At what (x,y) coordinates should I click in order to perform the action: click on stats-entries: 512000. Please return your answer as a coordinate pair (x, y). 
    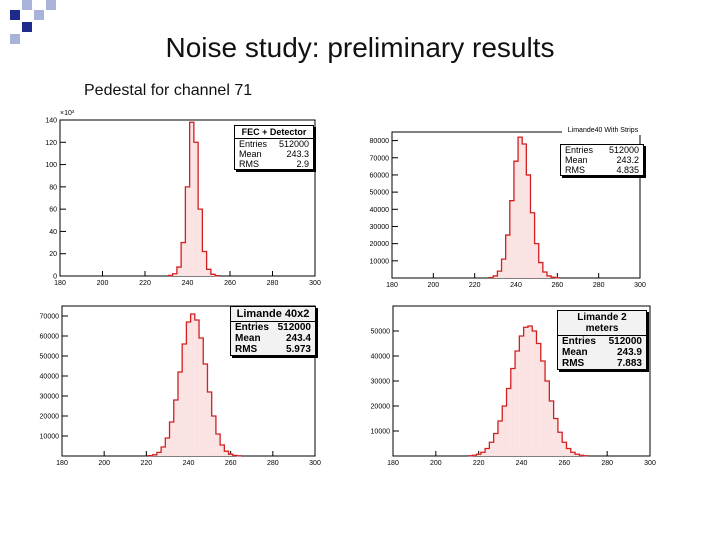
    Looking at the image, I should click on (294, 327).